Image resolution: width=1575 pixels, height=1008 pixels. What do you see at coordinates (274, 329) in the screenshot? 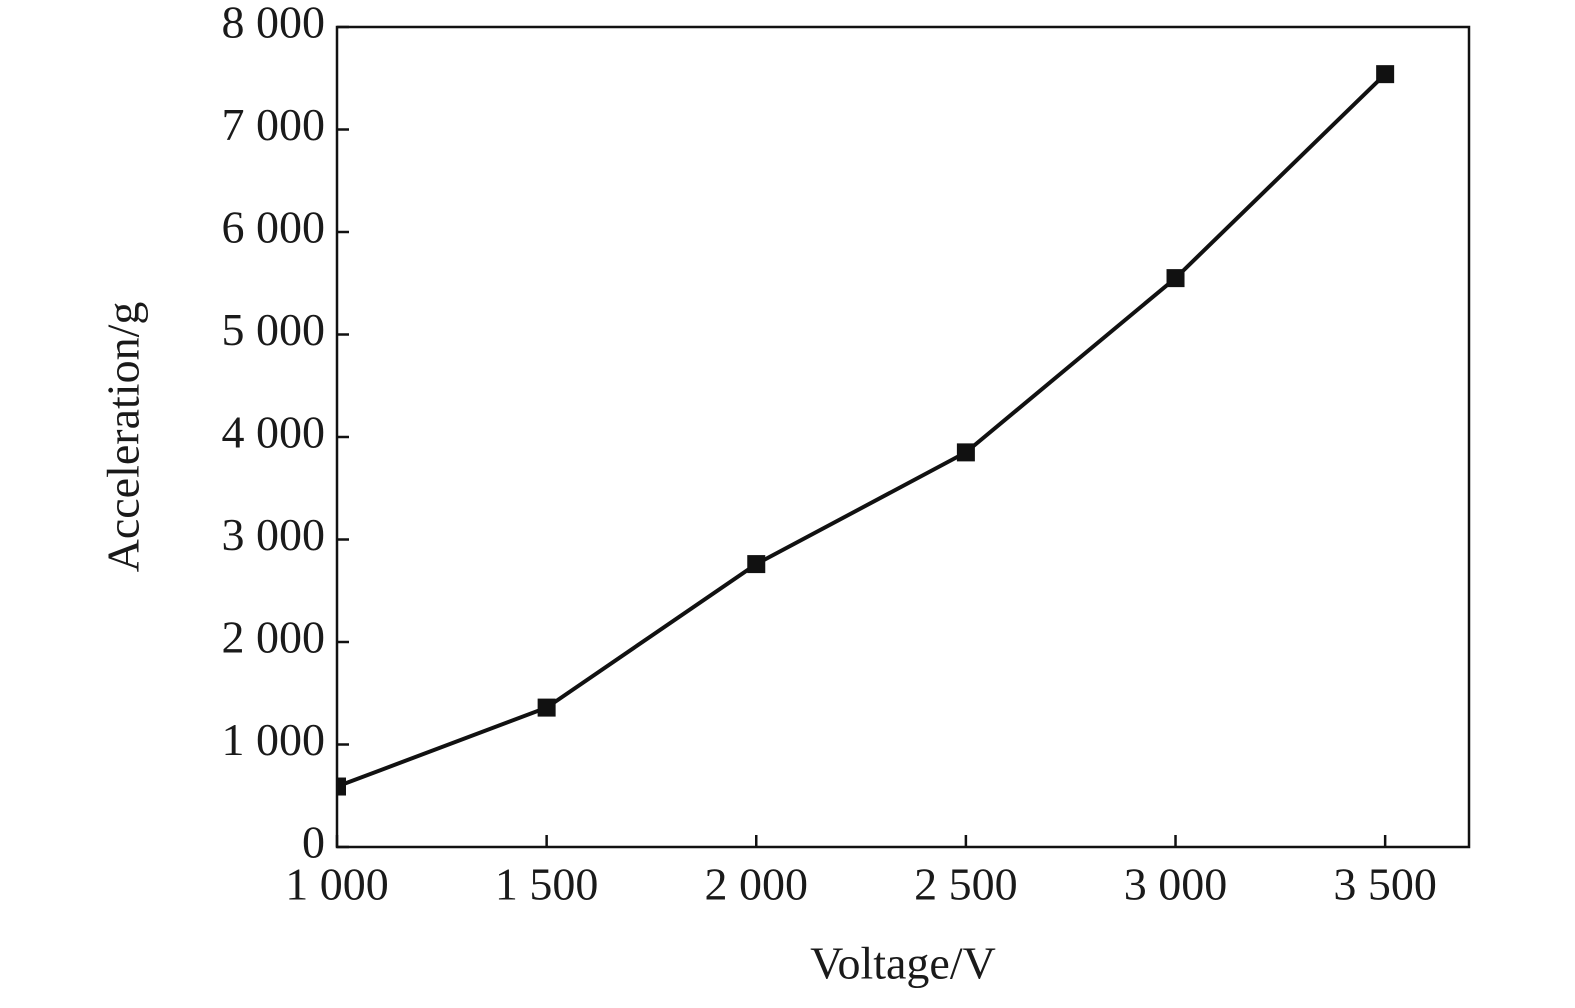
I see `y-tick-label: 5 000` at bounding box center [274, 329].